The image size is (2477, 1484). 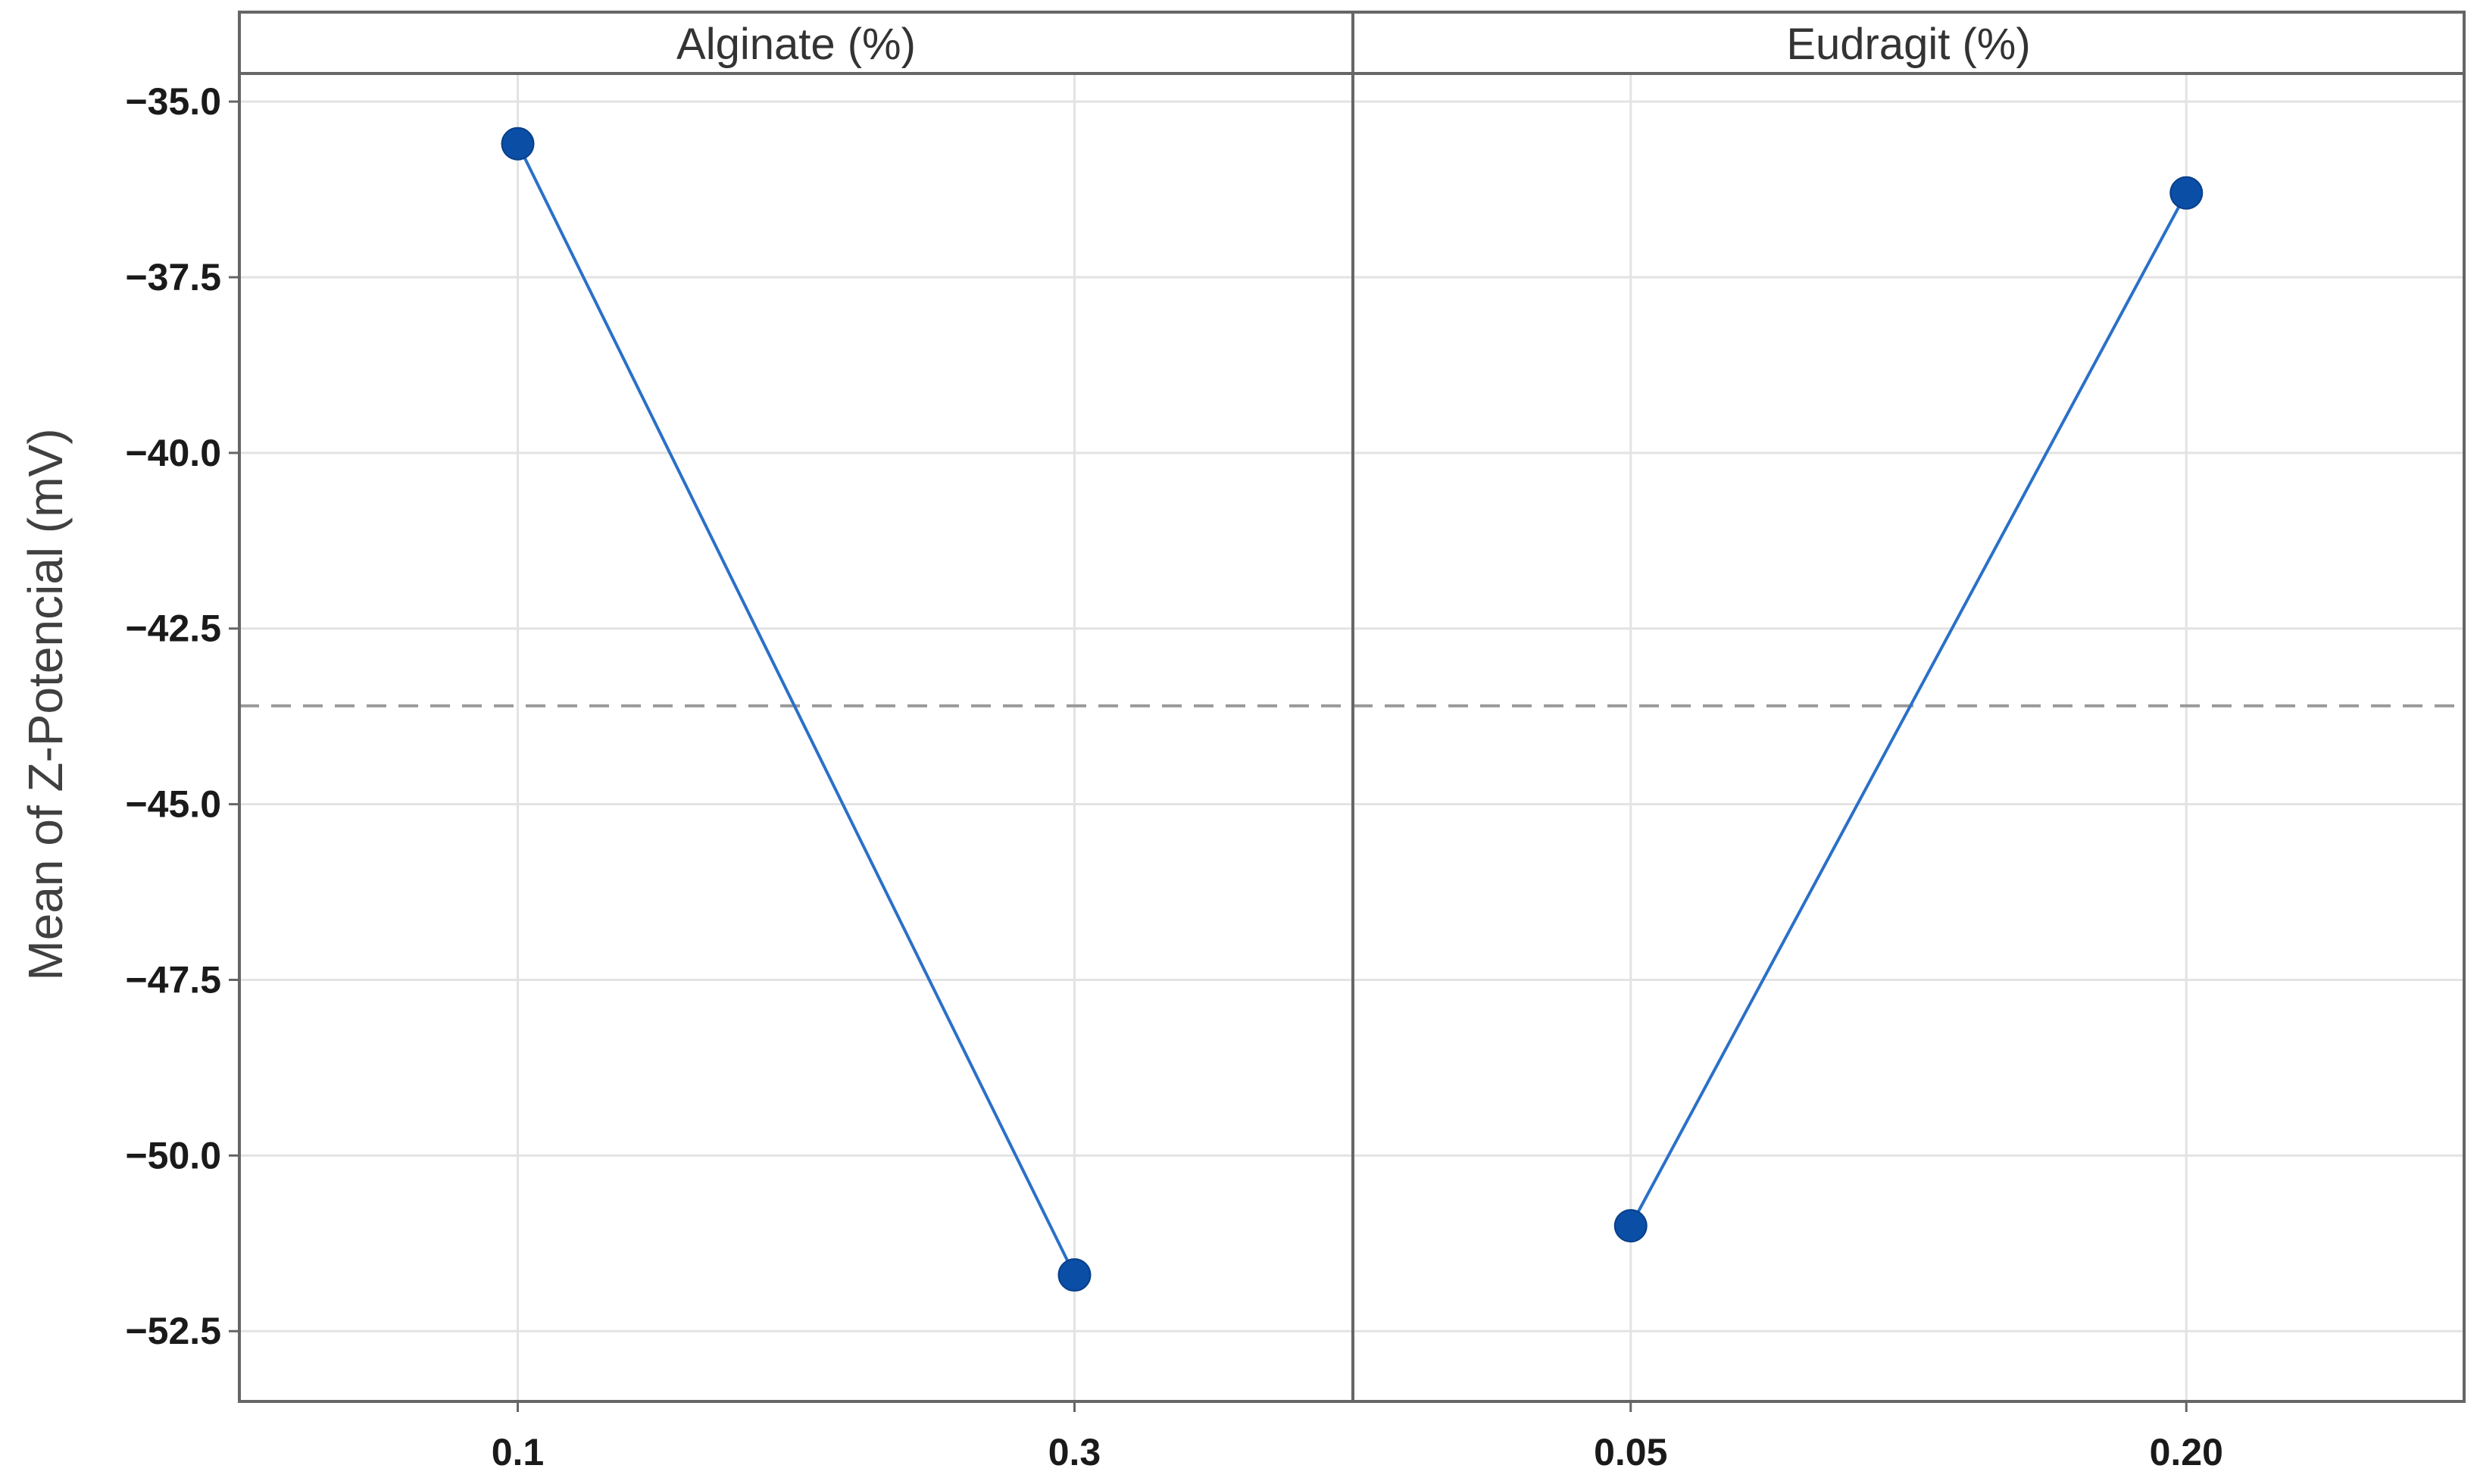 I want to click on y-tick-label: −40.0, so click(x=173, y=453).